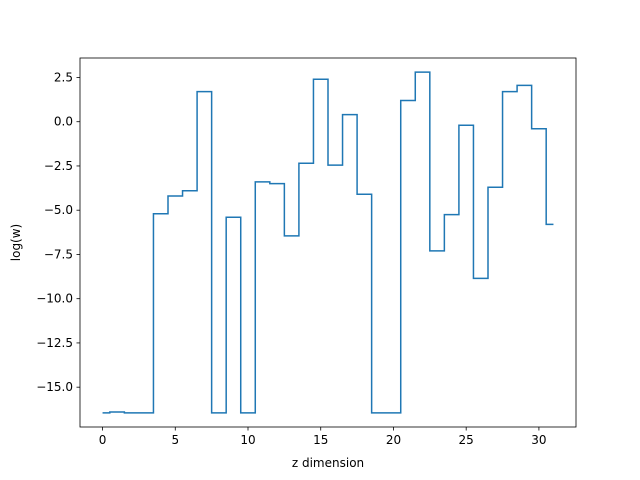 This screenshot has width=640, height=480. Describe the element at coordinates (54, 387) in the screenshot. I see `y-tick-label: −15.0` at that location.